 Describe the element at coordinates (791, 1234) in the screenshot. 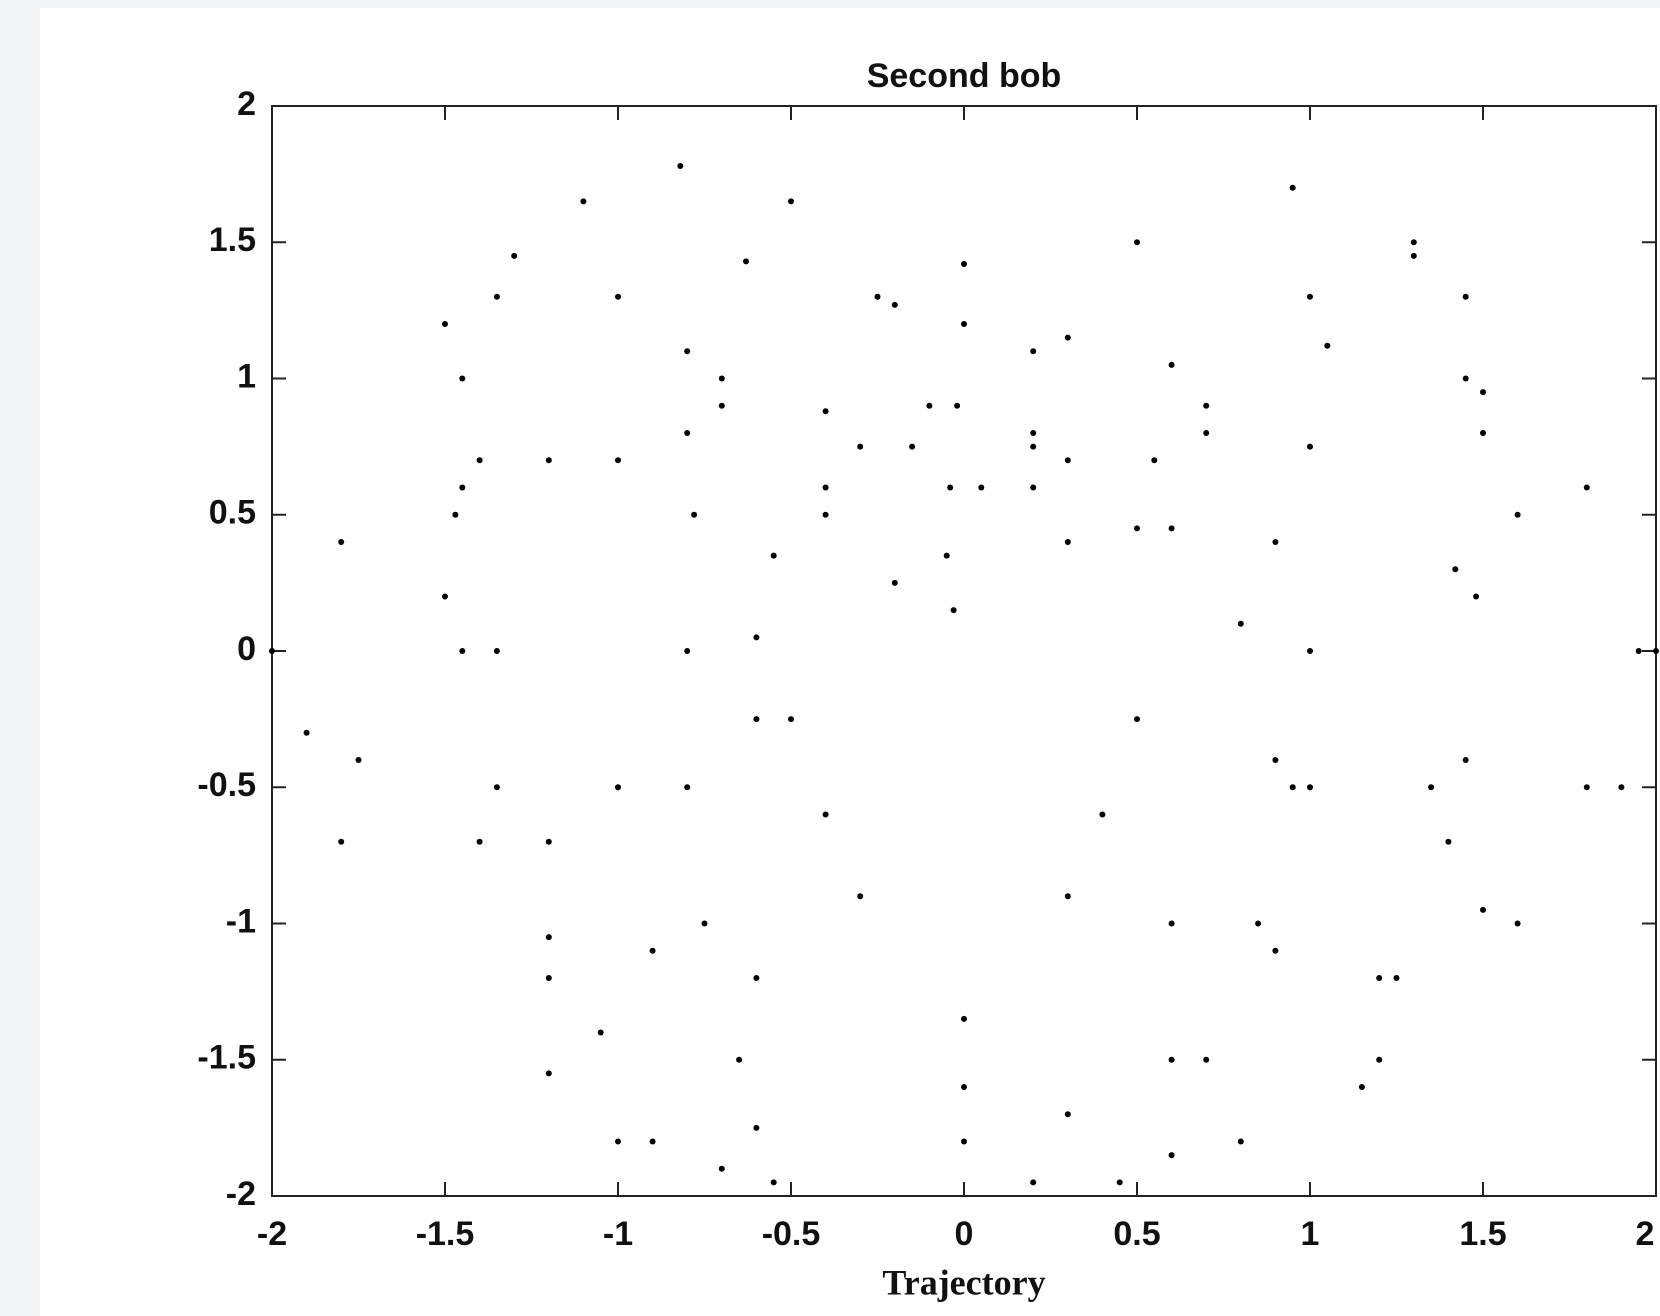

I see `x-tick-label: -0.5` at that location.